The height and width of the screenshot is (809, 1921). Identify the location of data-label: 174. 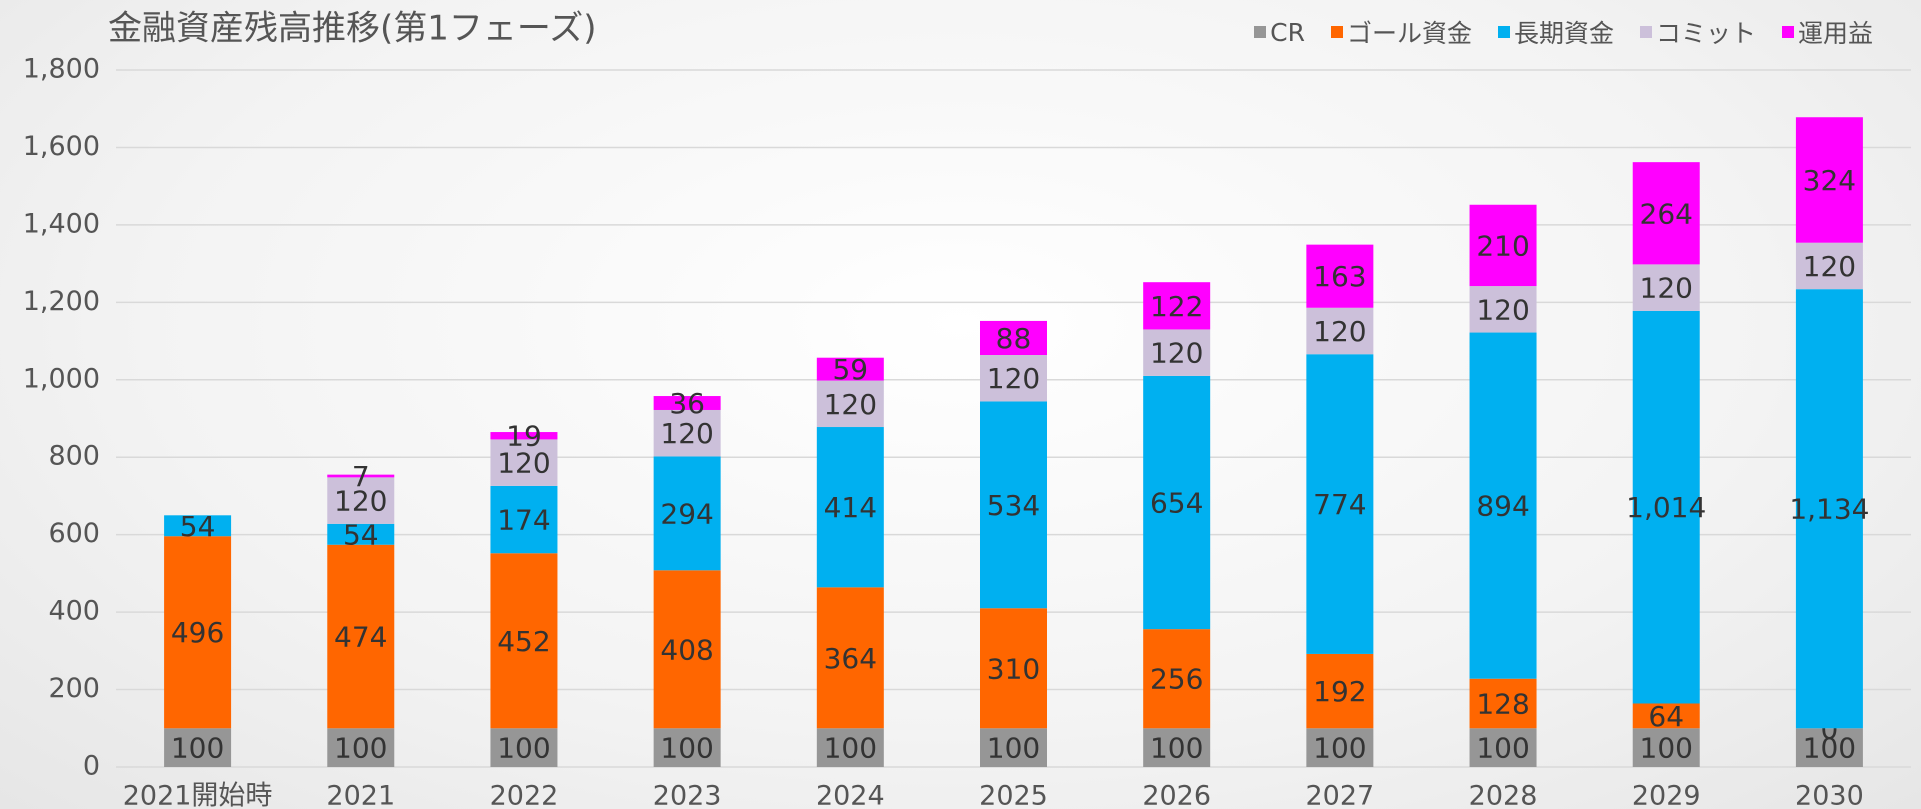
(523, 520).